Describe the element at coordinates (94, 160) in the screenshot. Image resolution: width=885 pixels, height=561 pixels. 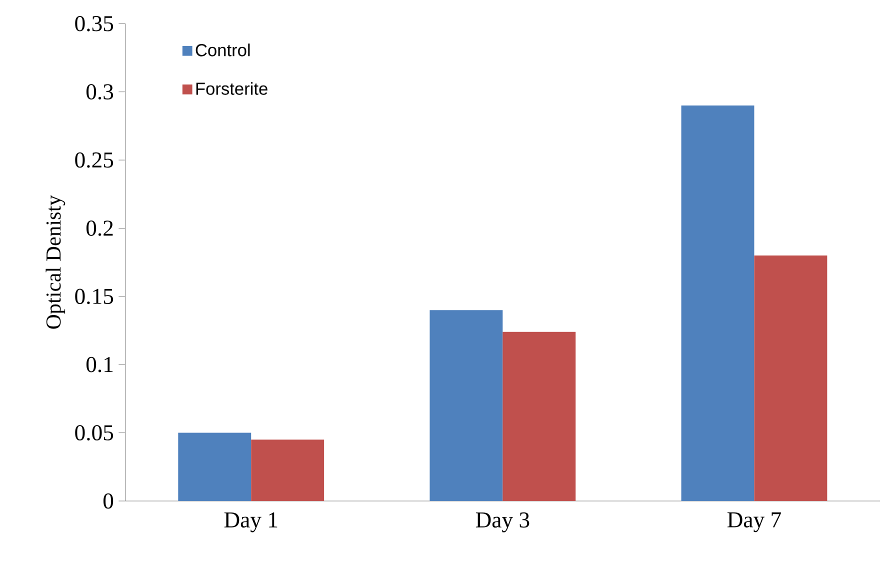
I see `y-tick-label: 0.25` at that location.